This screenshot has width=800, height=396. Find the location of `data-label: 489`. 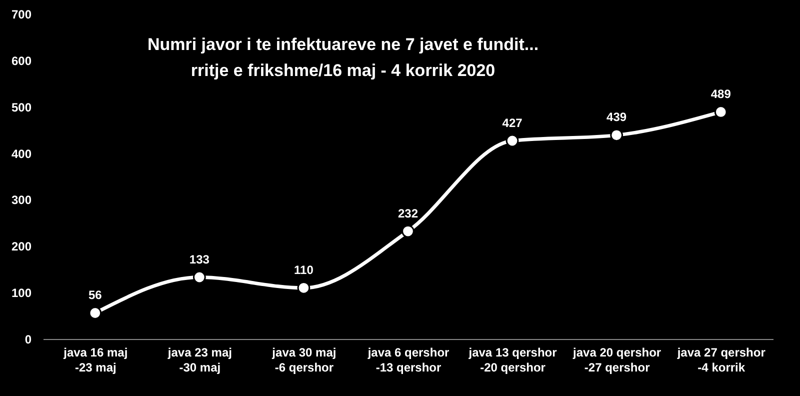

data-label: 489 is located at coordinates (721, 93).